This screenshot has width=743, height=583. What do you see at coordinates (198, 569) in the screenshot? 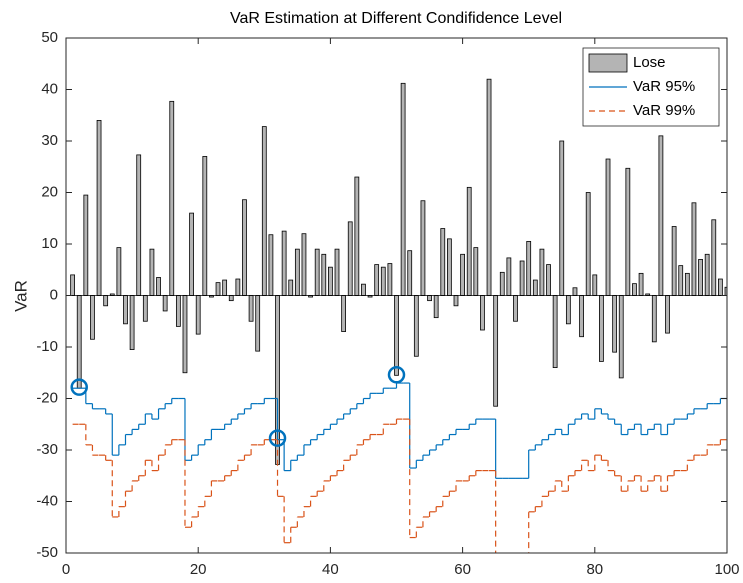
I see `x-tick-label: 20` at bounding box center [198, 569].